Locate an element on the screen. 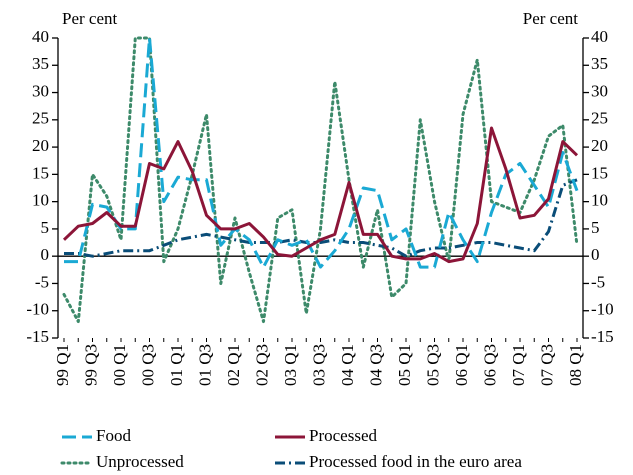 The image size is (633, 475). x-tick-label: 00 Q1 is located at coordinates (119, 365).